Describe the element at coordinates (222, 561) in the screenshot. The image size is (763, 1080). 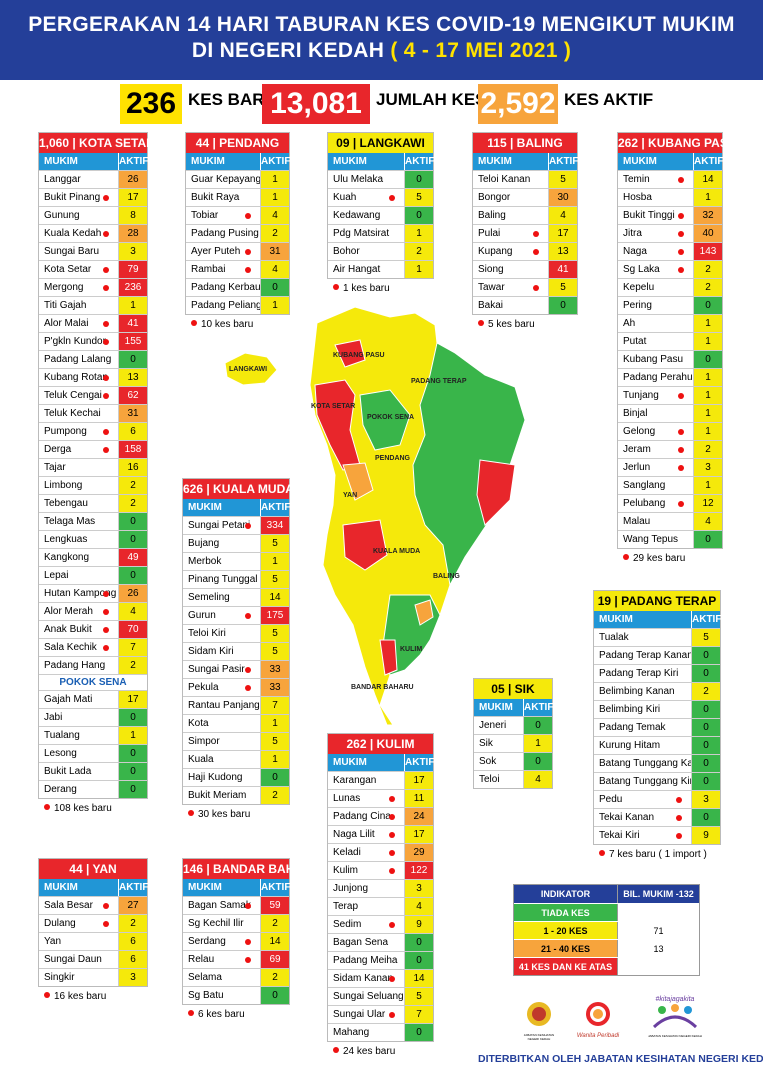
I see `mukim-name: Merbok` at that location.